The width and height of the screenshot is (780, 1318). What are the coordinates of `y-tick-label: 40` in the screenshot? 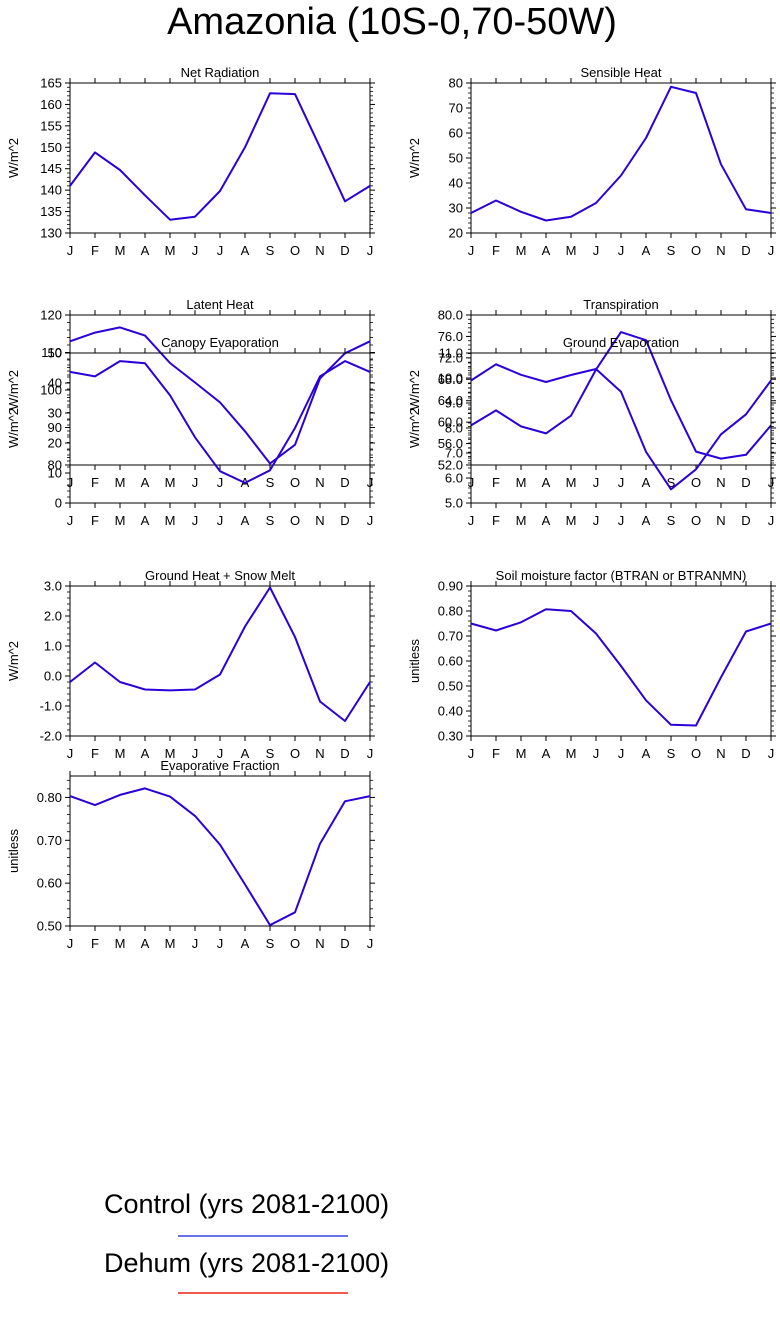 It's located at (55, 383).